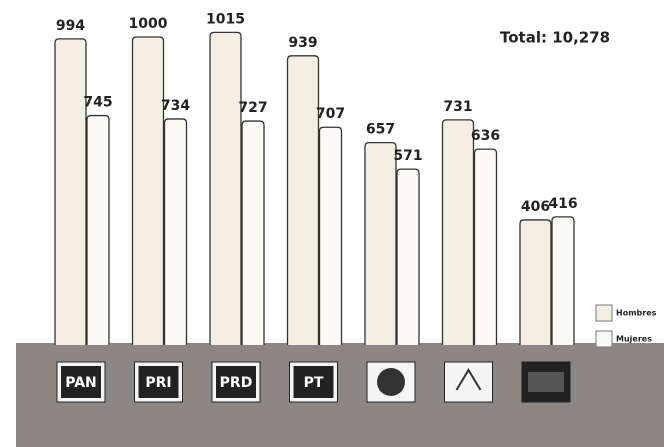 This screenshot has height=447, width=664. What do you see at coordinates (555, 38) in the screenshot?
I see `total-annotation: Total: 10,278` at bounding box center [555, 38].